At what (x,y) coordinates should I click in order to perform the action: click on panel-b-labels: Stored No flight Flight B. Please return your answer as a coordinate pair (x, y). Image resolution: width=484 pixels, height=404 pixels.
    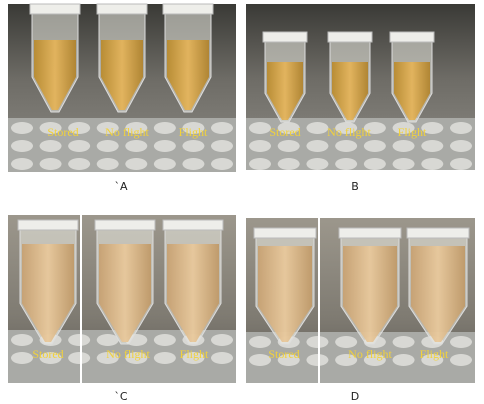
    Looking at the image, I should click on (348, 159).